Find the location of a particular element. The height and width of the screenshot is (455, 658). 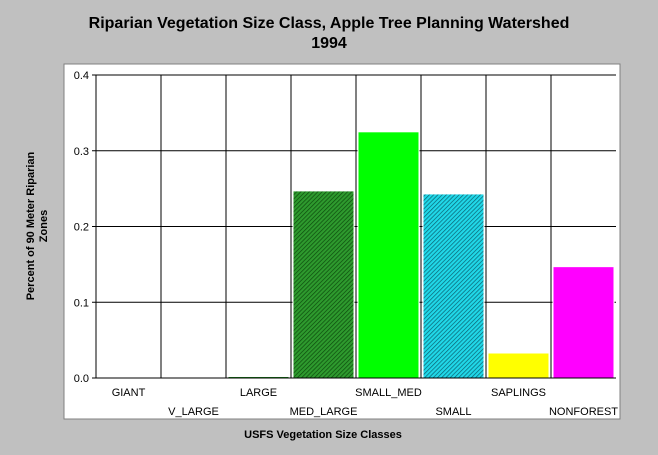

x-axis-title: USFS Vegetation Size Classes is located at coordinates (323, 435).